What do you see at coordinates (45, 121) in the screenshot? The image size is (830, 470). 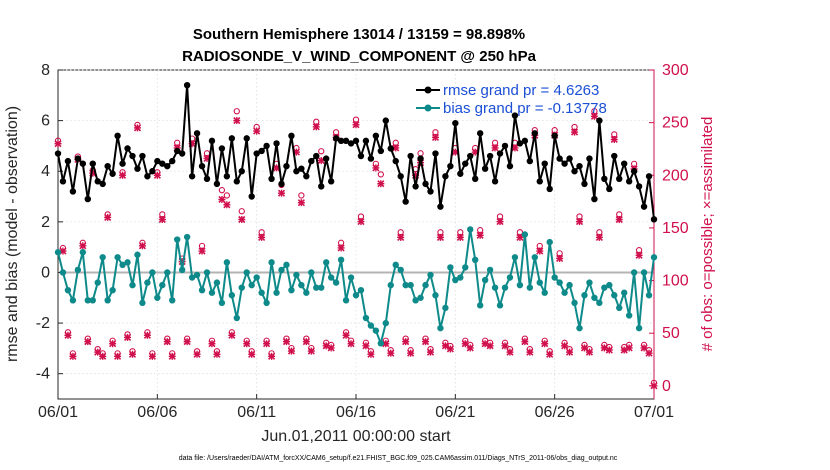 I see `y-tick-label: 6` at bounding box center [45, 121].